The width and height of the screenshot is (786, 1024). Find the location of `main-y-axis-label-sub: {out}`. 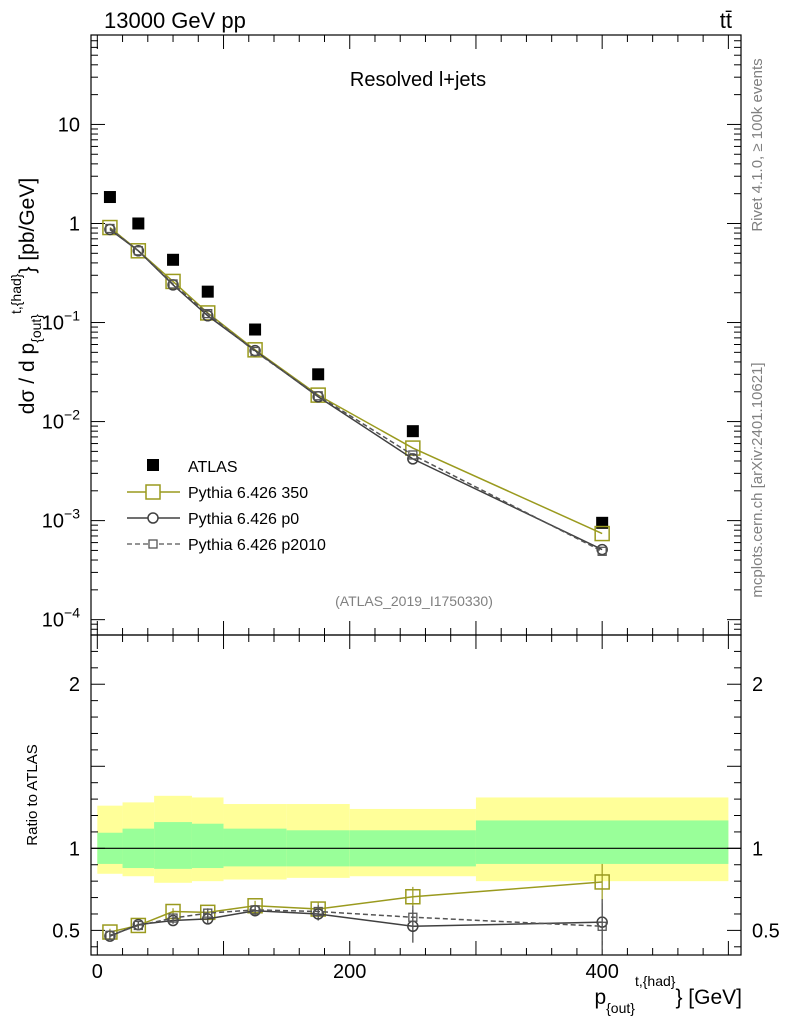

main-y-axis-label-sub: {out} is located at coordinates (36, 328).